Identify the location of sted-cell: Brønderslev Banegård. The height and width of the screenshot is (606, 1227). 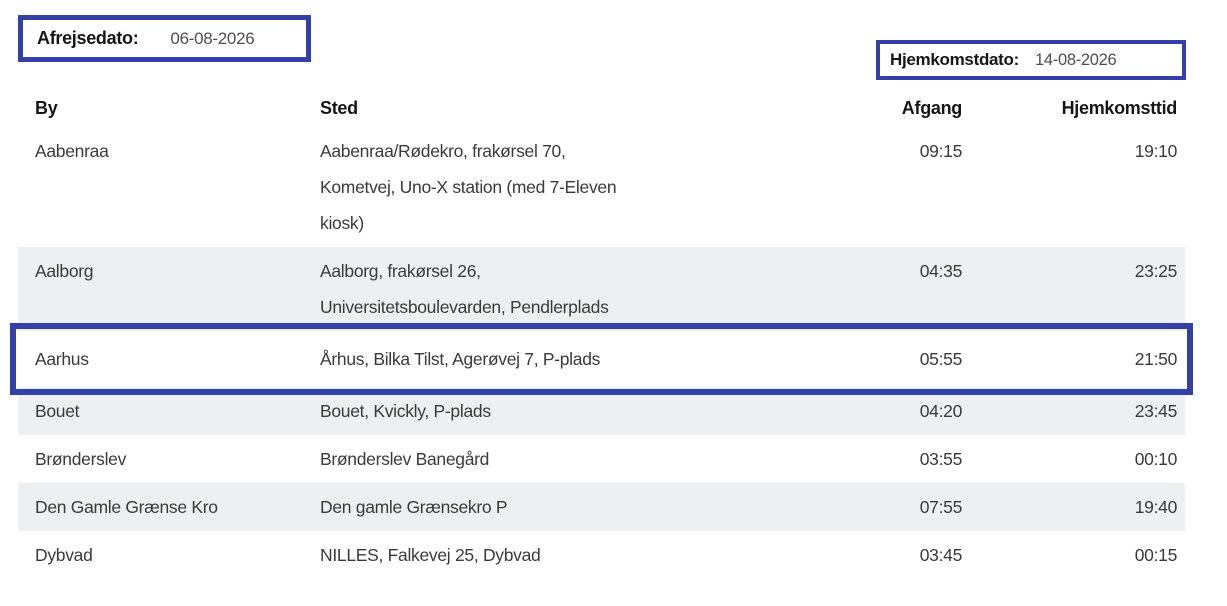
(580, 459).